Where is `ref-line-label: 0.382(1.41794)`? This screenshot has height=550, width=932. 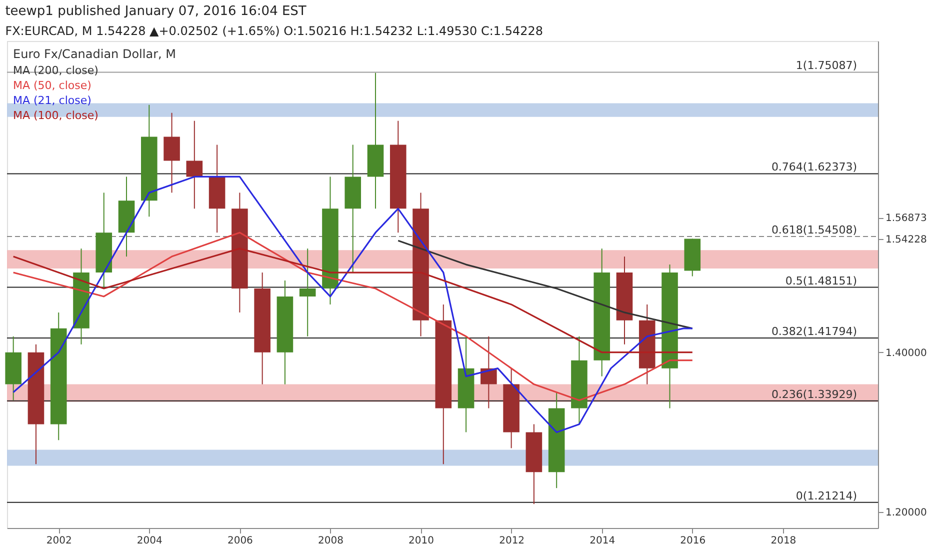
ref-line-label: 0.382(1.41794) is located at coordinates (814, 331).